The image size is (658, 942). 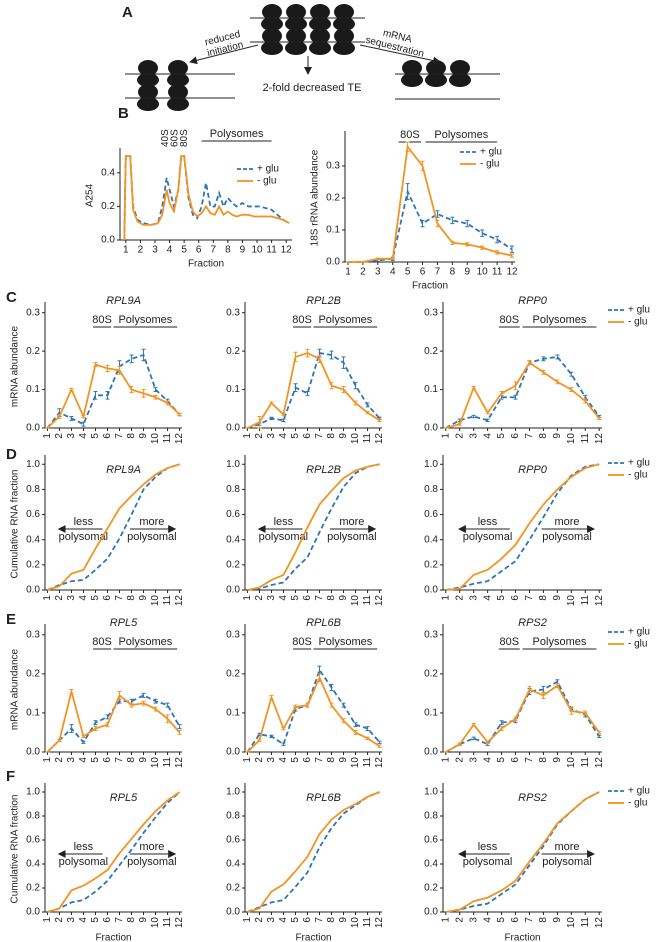 I want to click on y-axis-label: Cumulative RNA fraction, so click(x=15, y=524).